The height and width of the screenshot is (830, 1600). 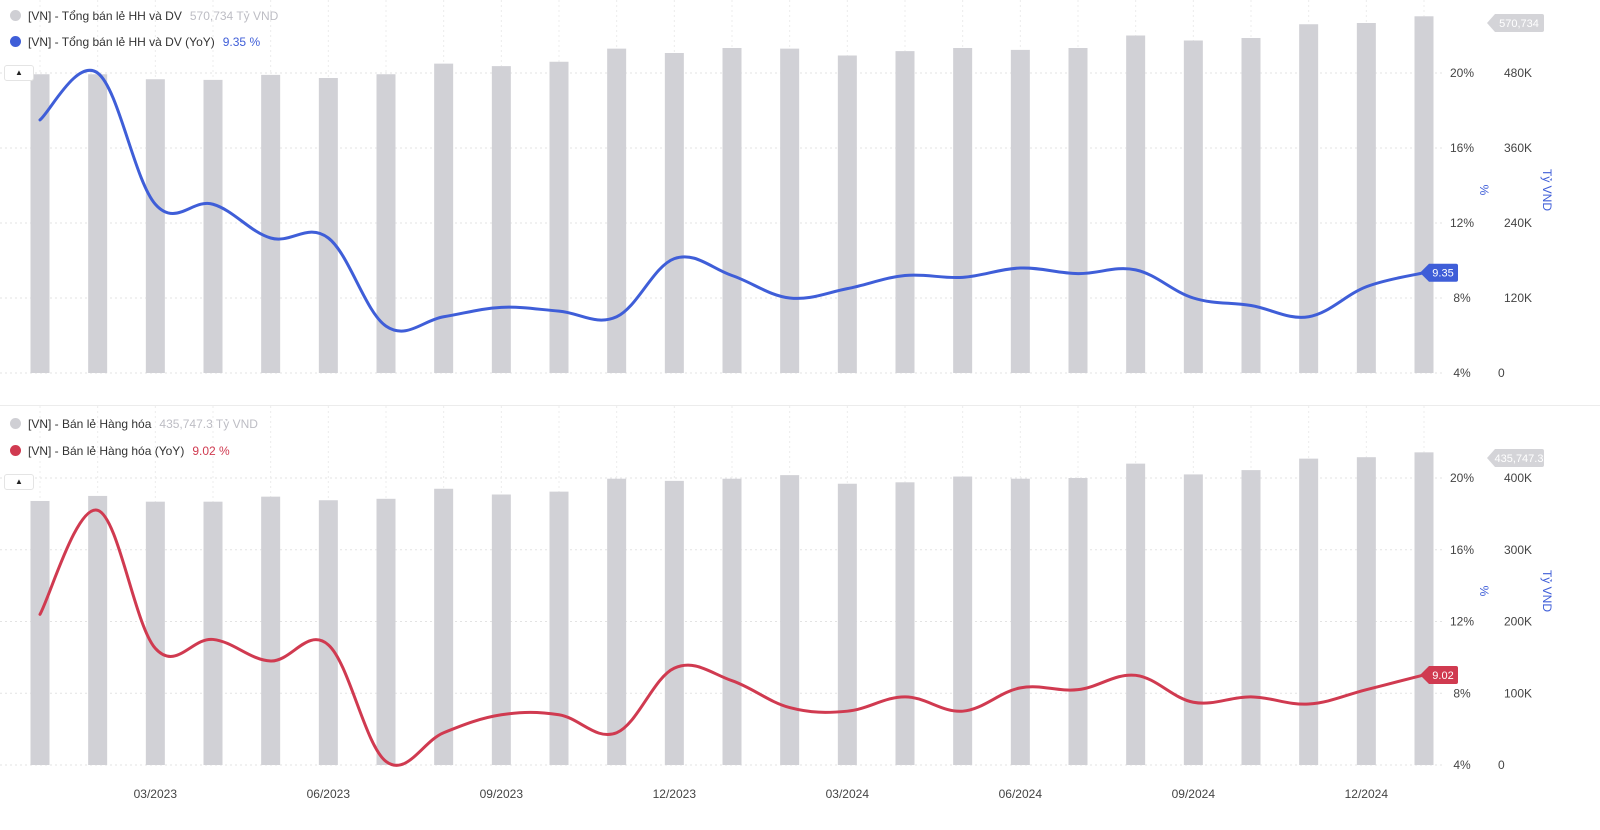 I want to click on x-tick-label: 12/2024, so click(x=1367, y=794).